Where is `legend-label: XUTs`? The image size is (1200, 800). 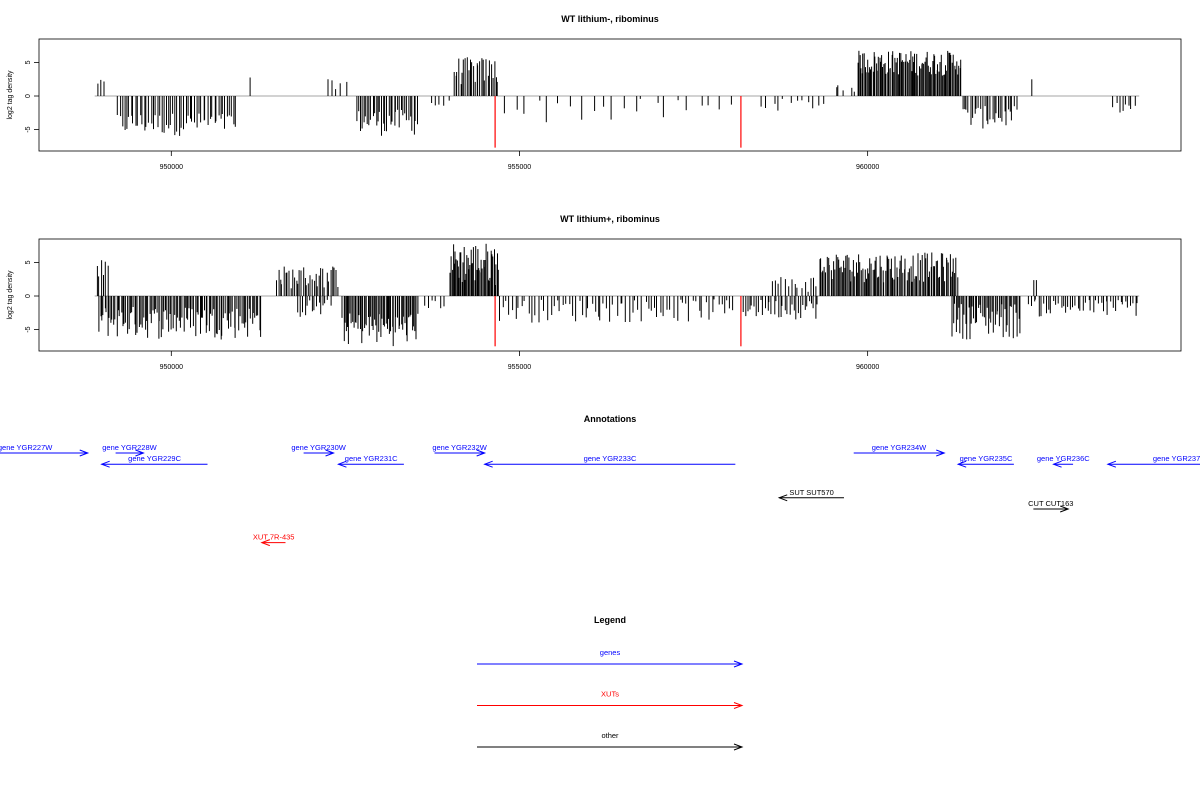
legend-label: XUTs is located at coordinates (610, 694).